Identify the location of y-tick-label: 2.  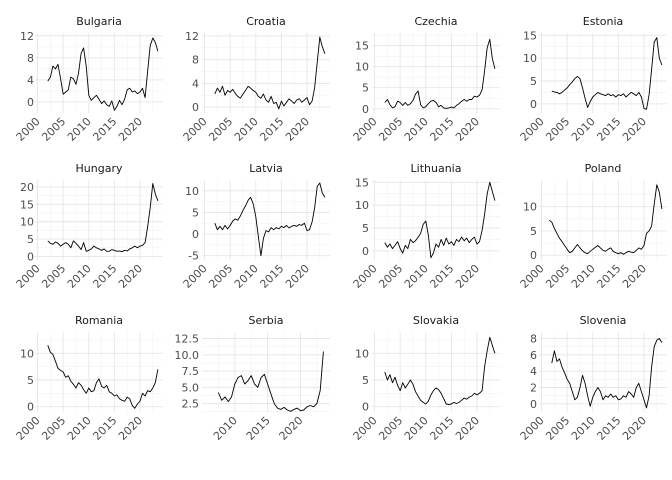
(533, 388).